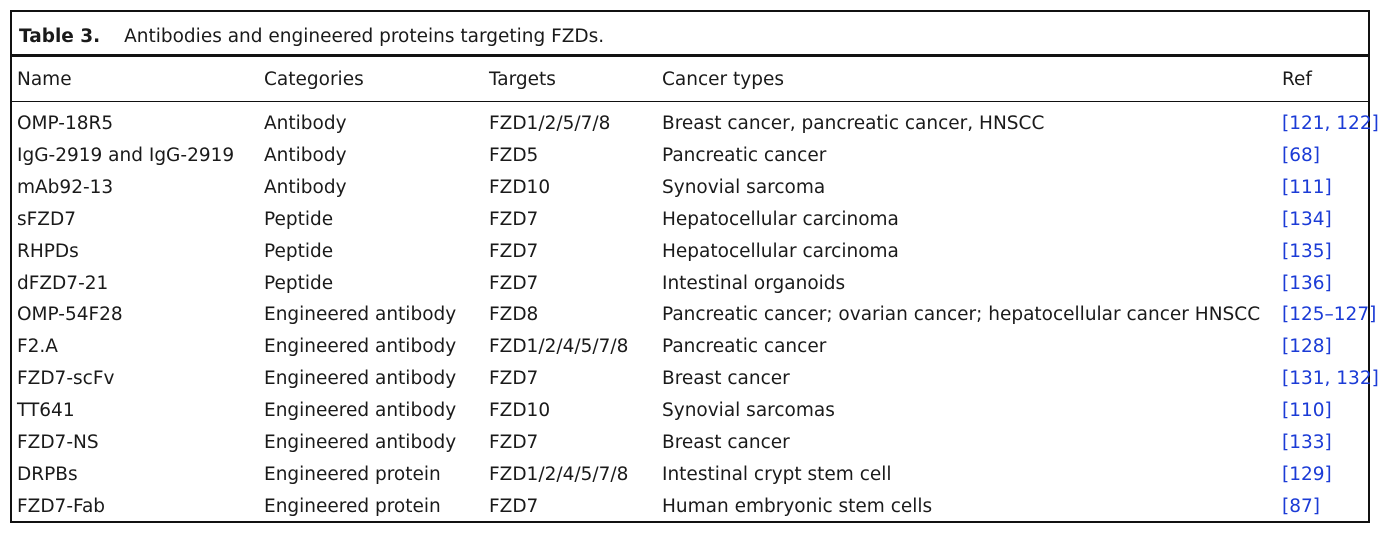 The width and height of the screenshot is (1384, 535). Describe the element at coordinates (1307, 347) in the screenshot. I see `reference-link: [128]` at that location.